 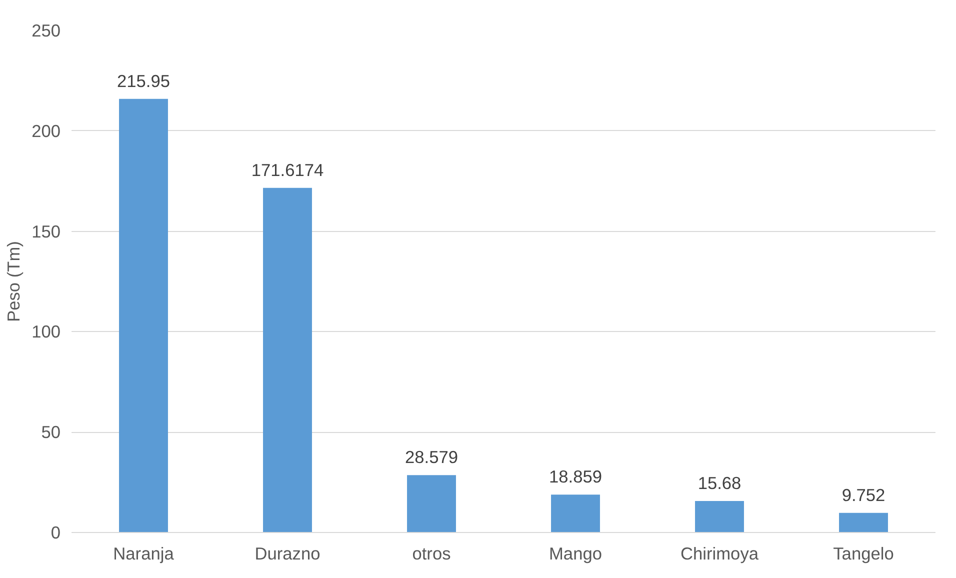 I want to click on x-tick-label: otros, so click(x=432, y=554).